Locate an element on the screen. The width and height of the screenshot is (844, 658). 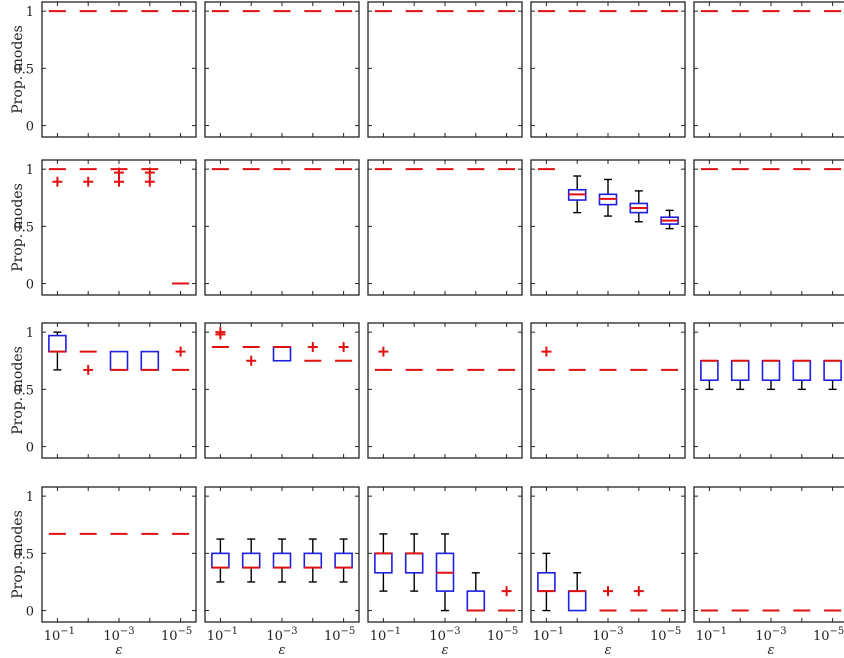
panel-r1-c3 is located at coordinates (608, 227).